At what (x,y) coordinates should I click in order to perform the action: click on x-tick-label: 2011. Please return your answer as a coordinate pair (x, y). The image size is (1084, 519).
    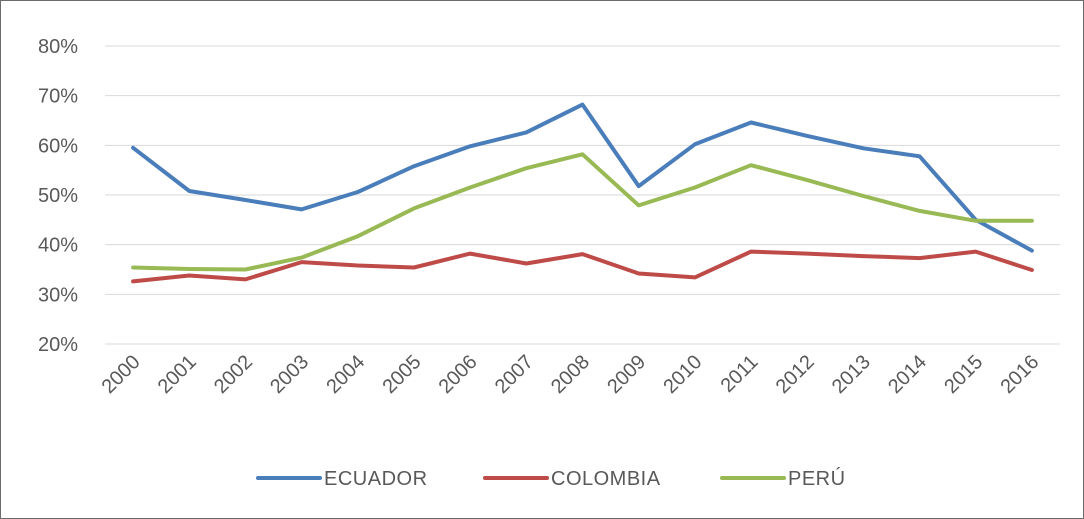
    Looking at the image, I should click on (740, 374).